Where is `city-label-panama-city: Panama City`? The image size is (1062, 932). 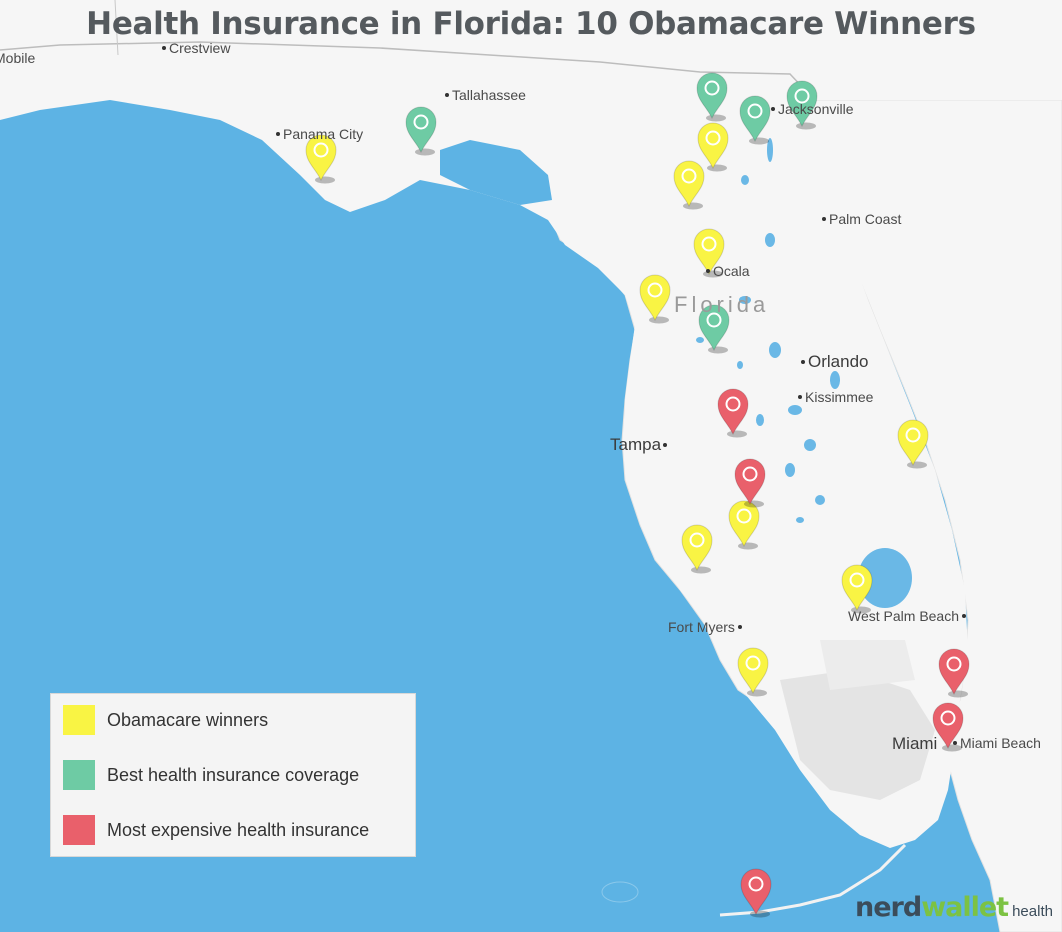 city-label-panama-city: Panama City is located at coordinates (319, 134).